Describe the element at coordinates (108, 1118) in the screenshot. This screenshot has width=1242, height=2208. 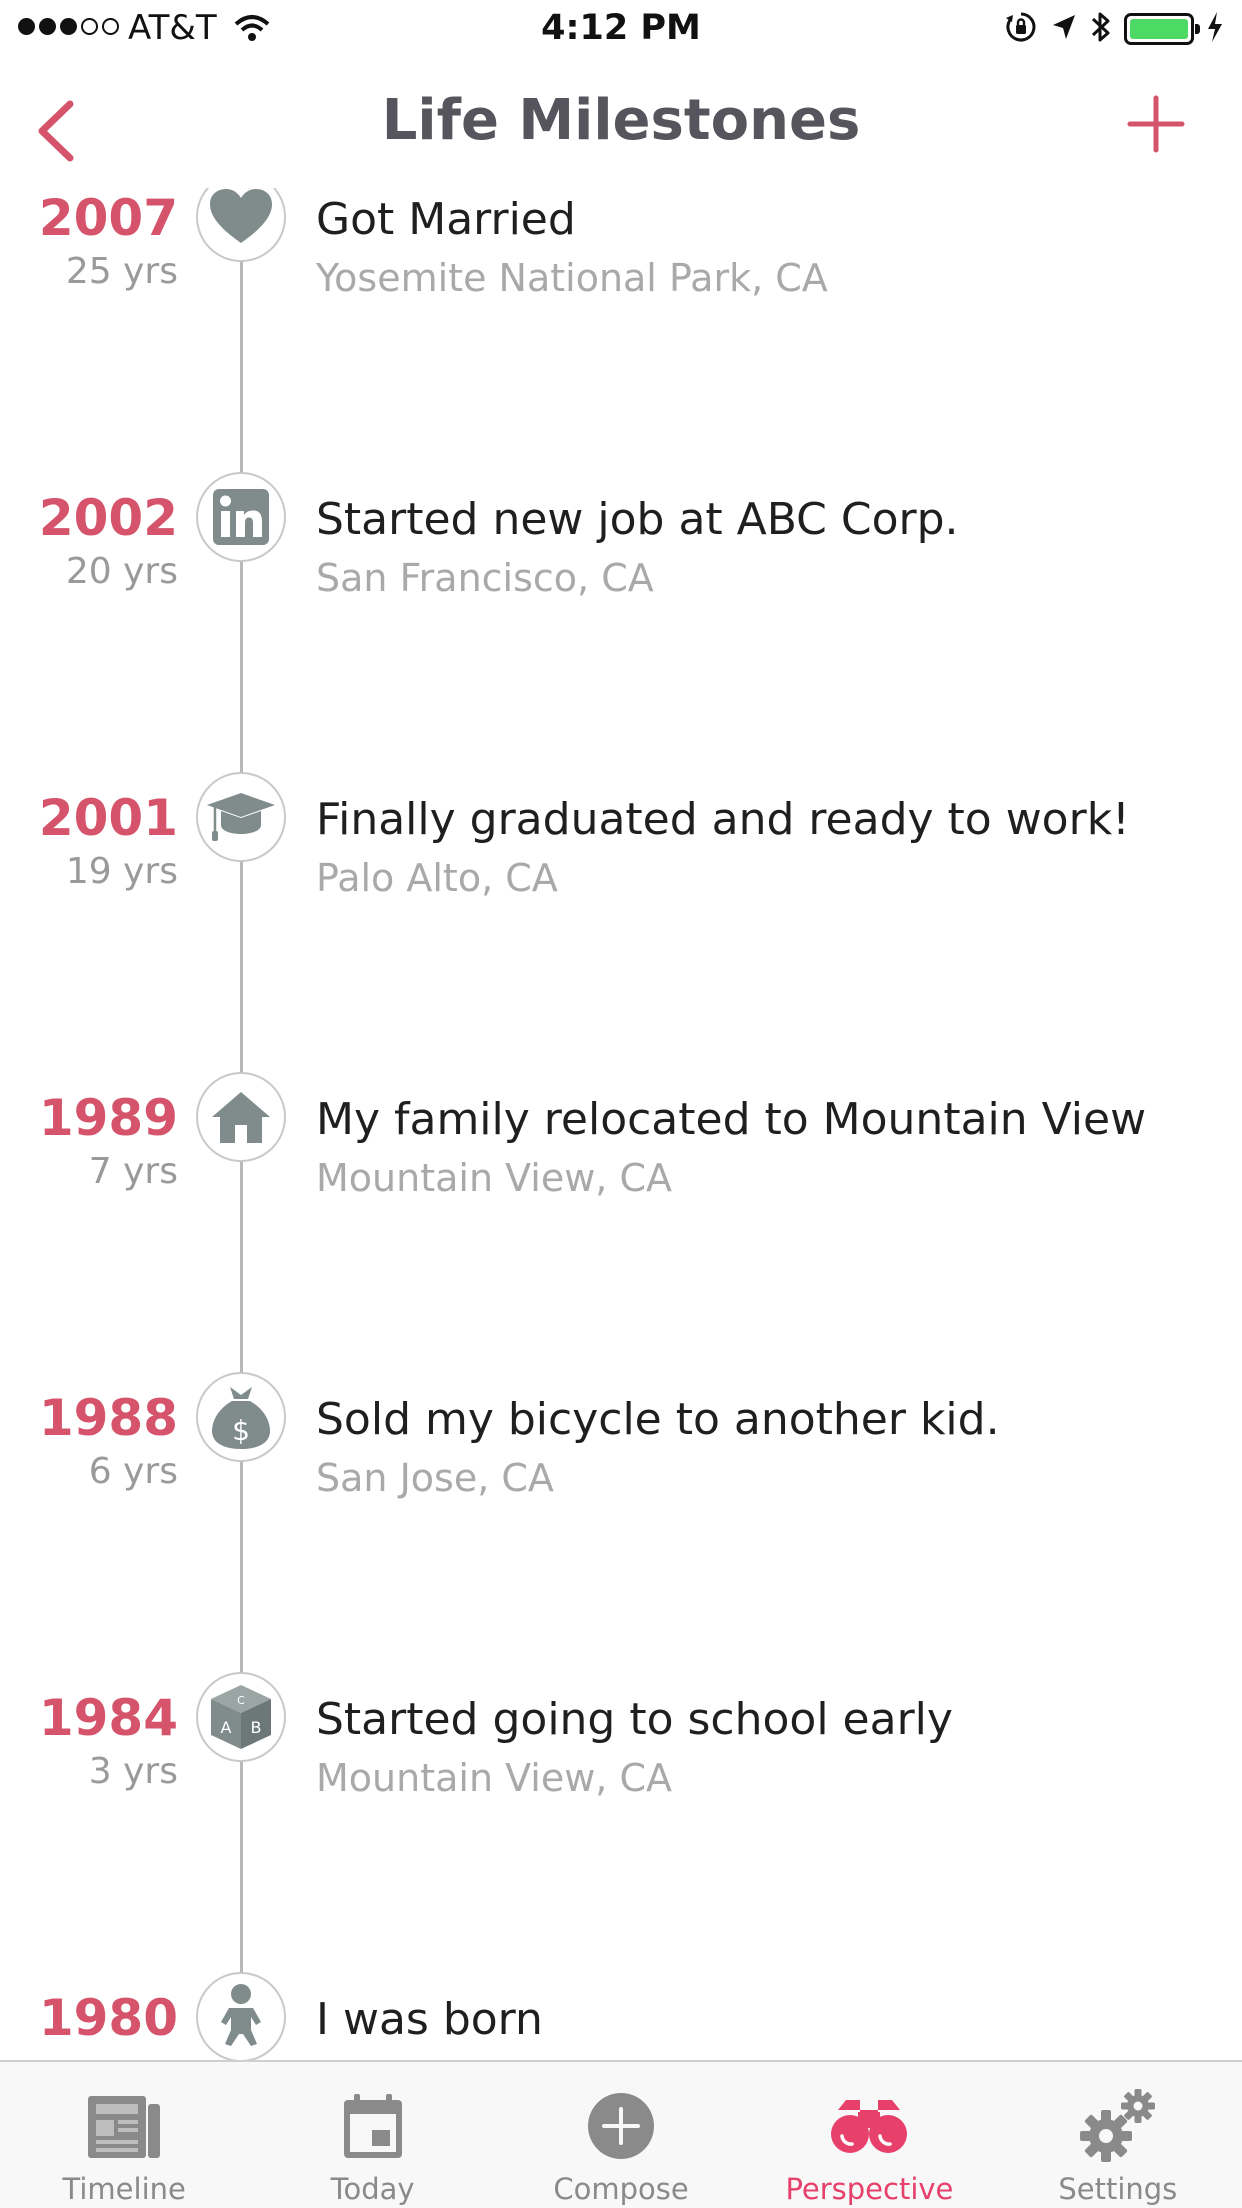
I see `milestone-year: 1989` at that location.